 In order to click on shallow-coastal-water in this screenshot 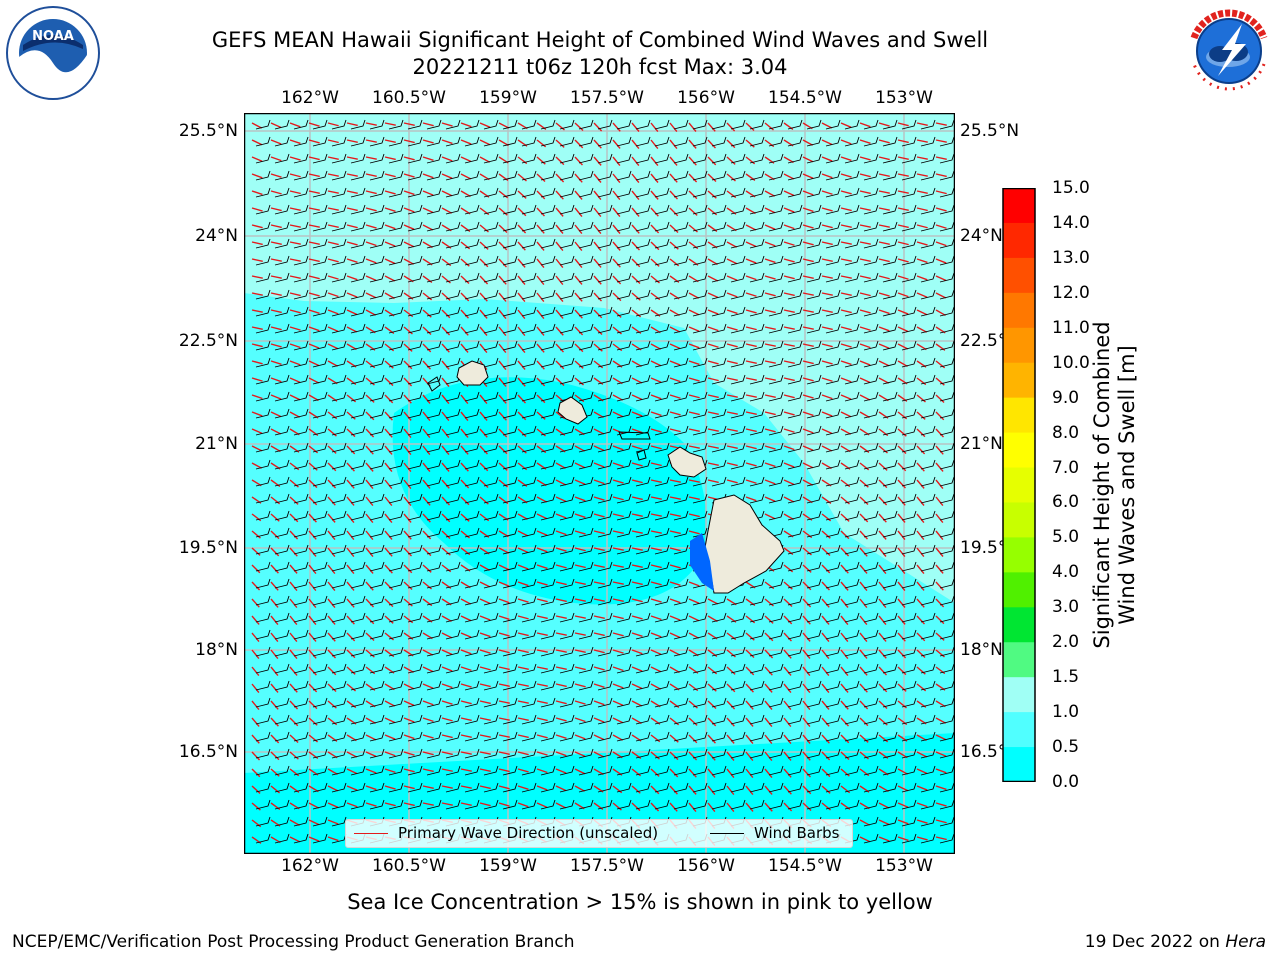, I will do `click(702, 562)`.